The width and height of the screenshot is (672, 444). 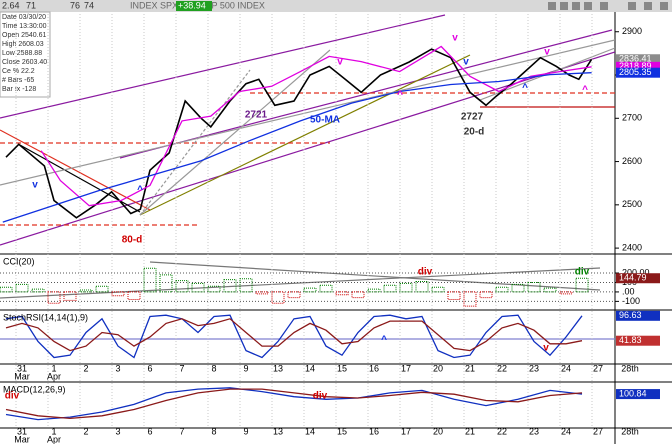 What do you see at coordinates (22, 376) in the screenshot?
I see `x-month-label: Mar` at bounding box center [22, 376].